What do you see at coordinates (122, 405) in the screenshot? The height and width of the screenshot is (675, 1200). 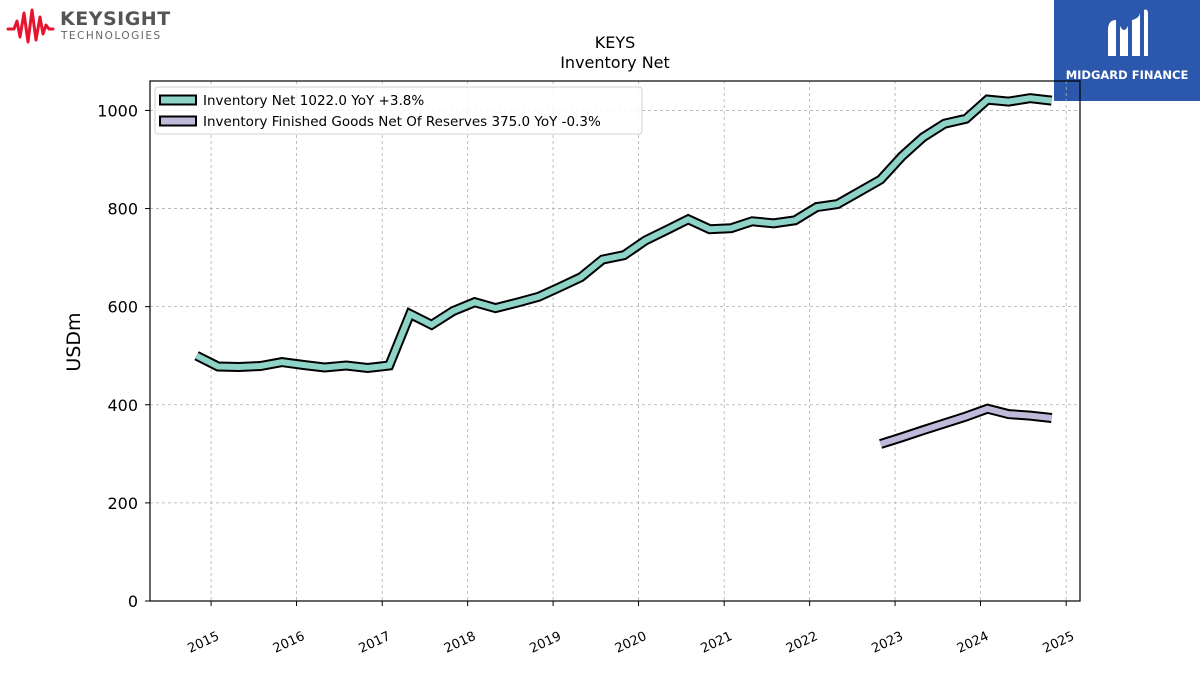 I see `y-tick-label: 400` at bounding box center [122, 405].